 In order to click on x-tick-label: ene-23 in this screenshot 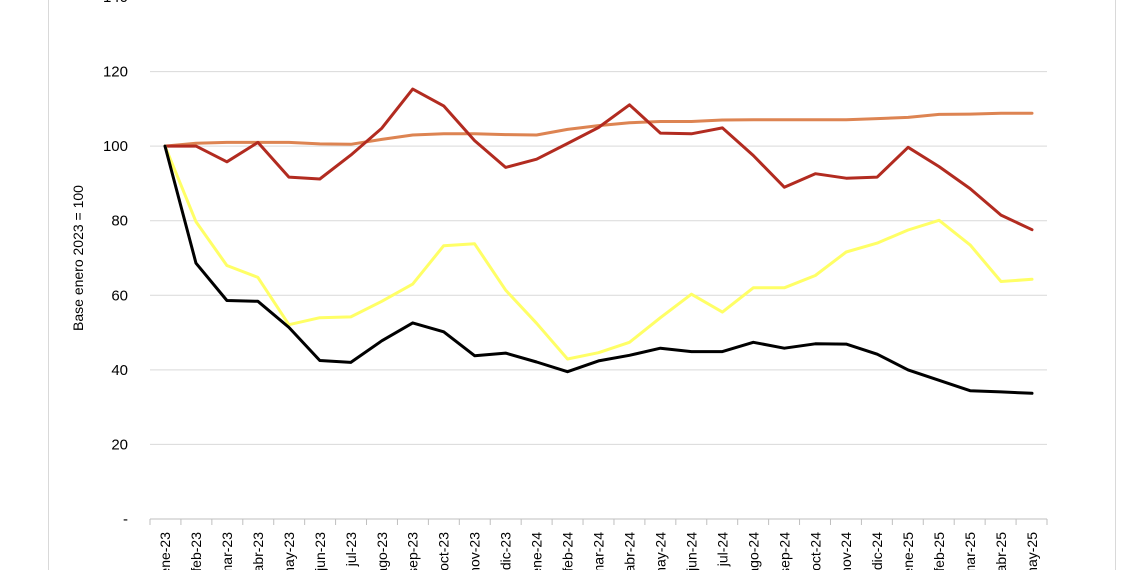, I will do `click(165, 551)`.